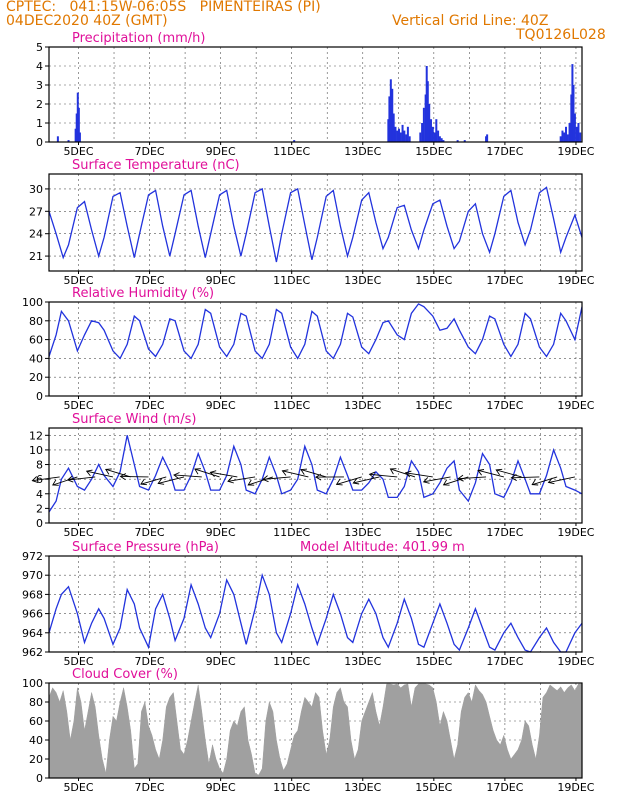 This screenshot has height=800, width=618. I want to click on wind-xtick-label: 9DEC, so click(221, 532).